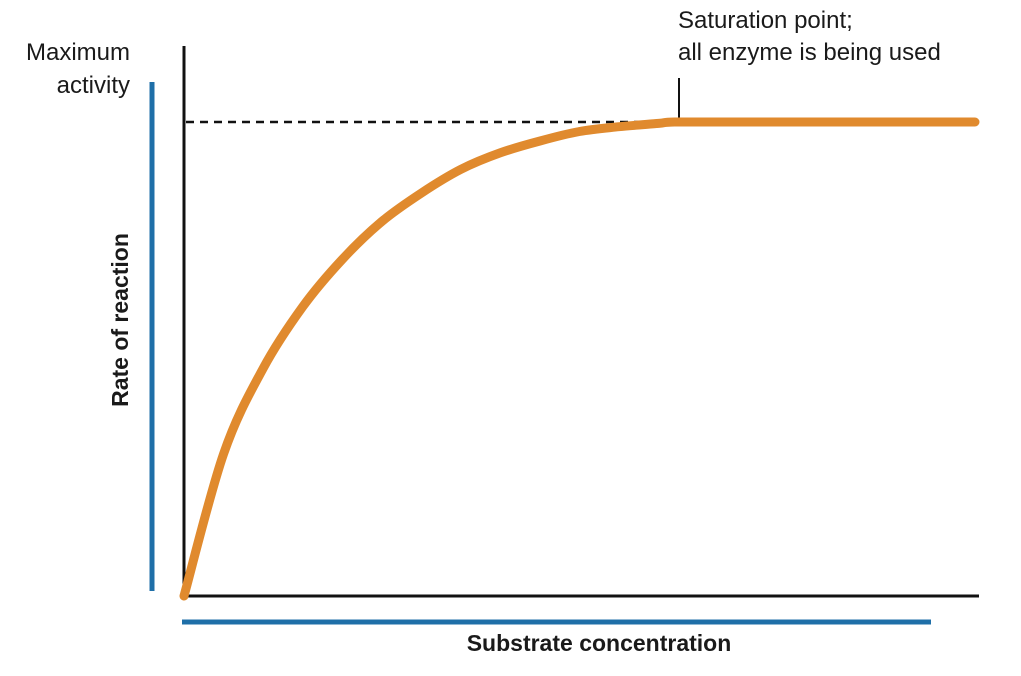  What do you see at coordinates (78, 52) in the screenshot?
I see `max-activity-label-line1: Maximum` at bounding box center [78, 52].